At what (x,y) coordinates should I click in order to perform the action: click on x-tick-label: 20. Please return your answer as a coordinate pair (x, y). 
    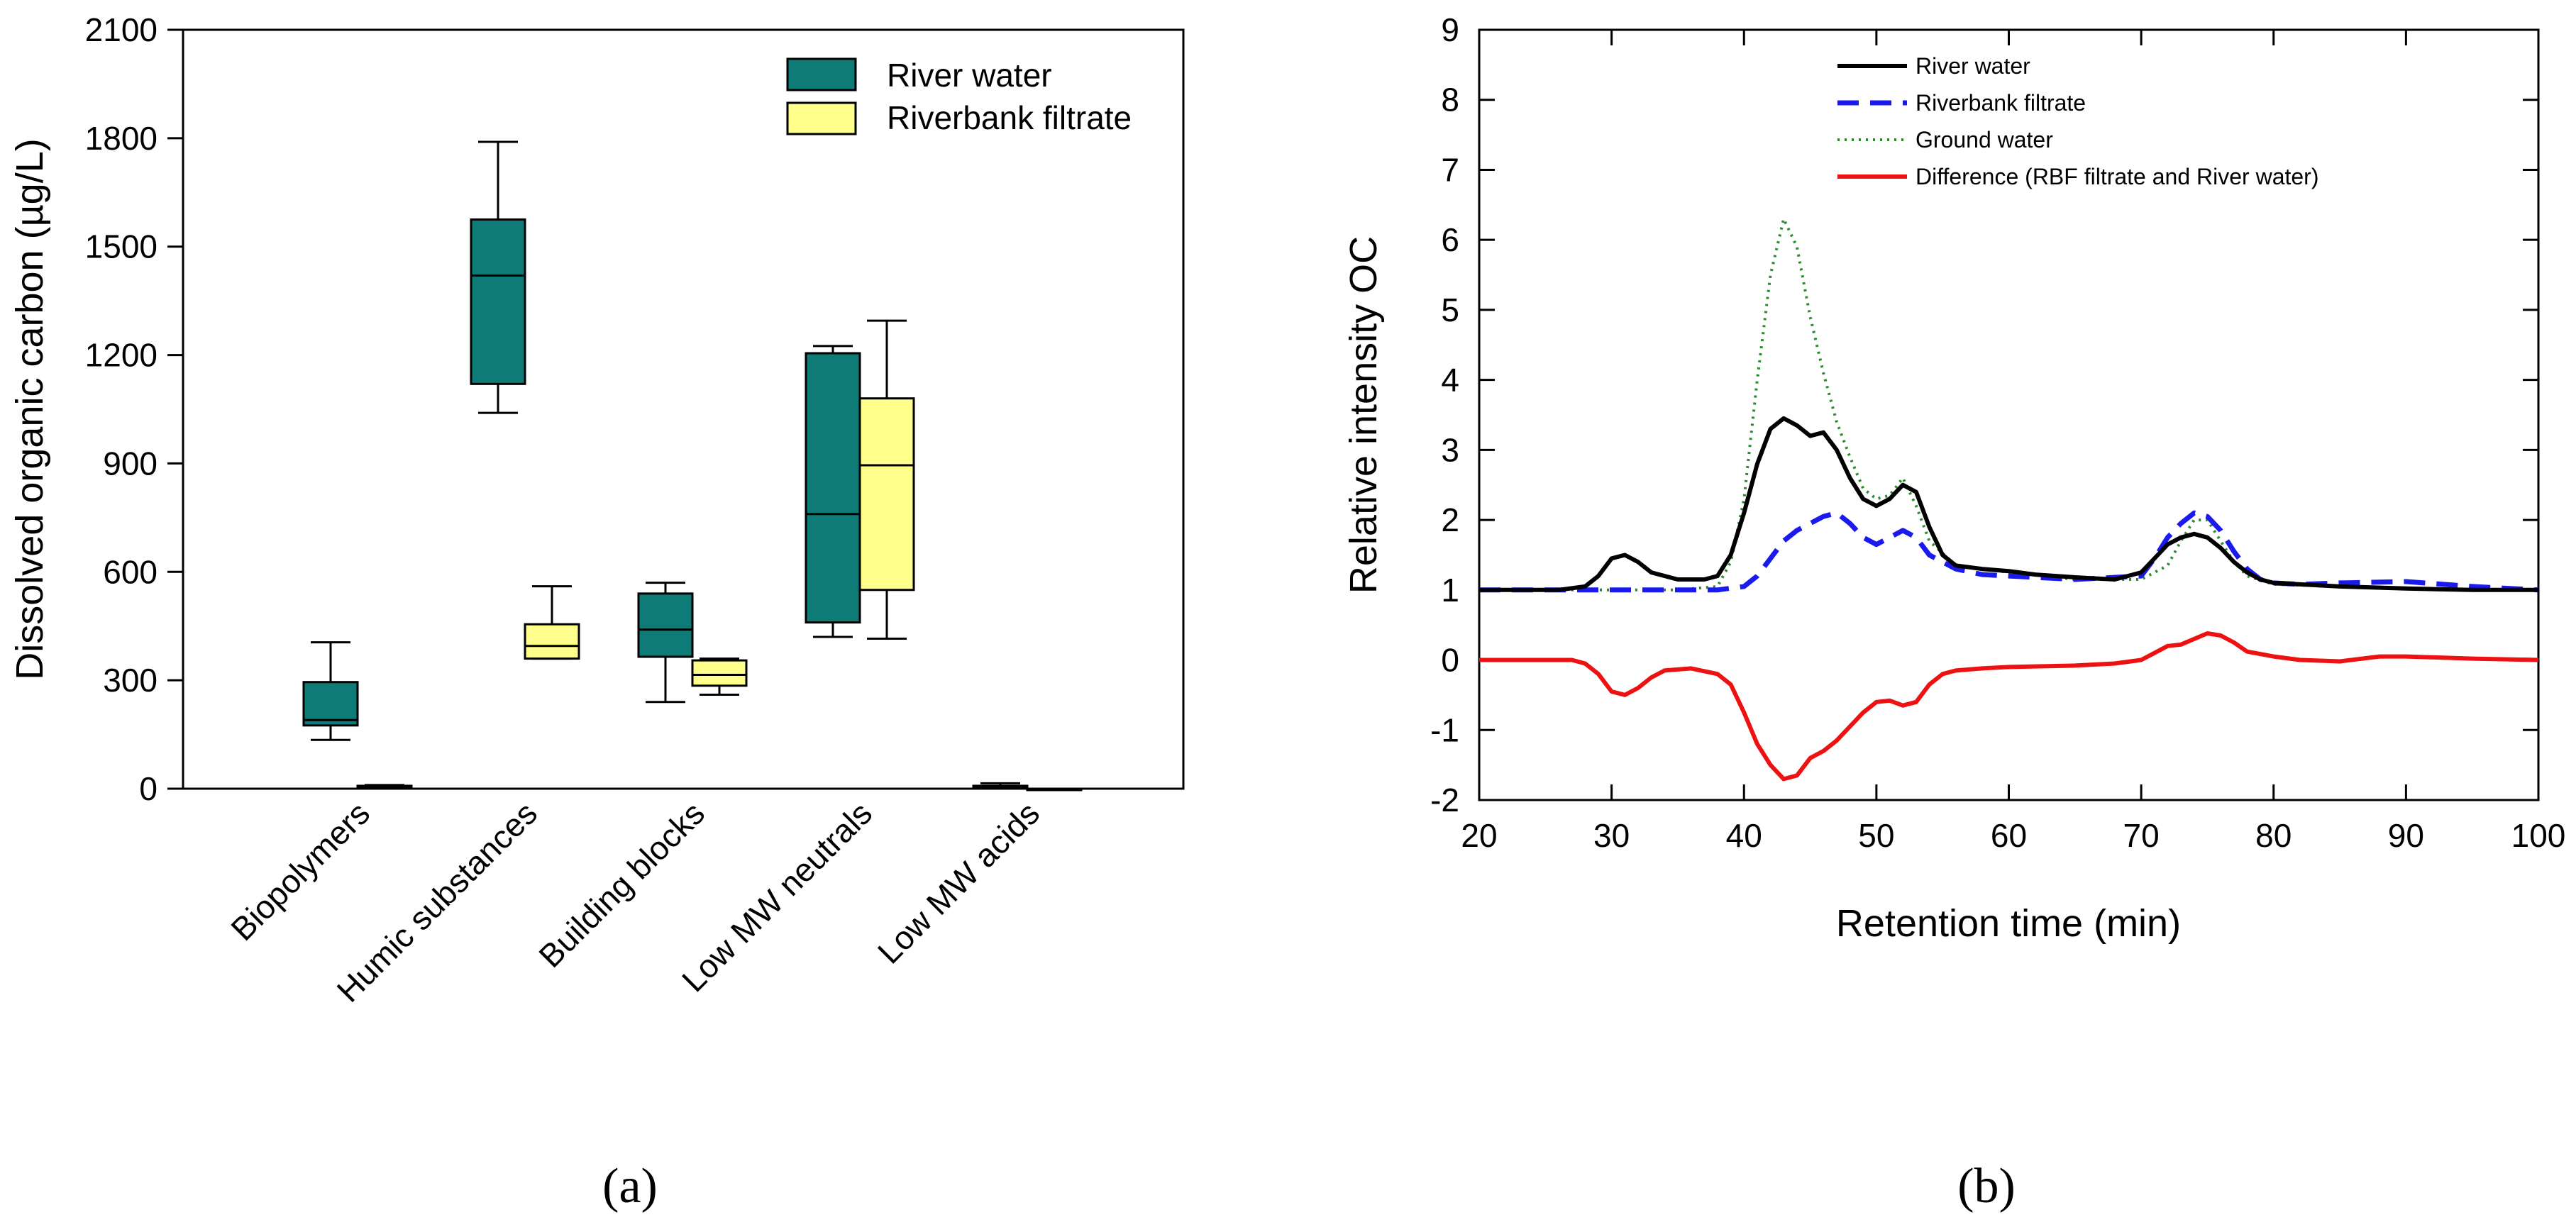
    Looking at the image, I should click on (1479, 835).